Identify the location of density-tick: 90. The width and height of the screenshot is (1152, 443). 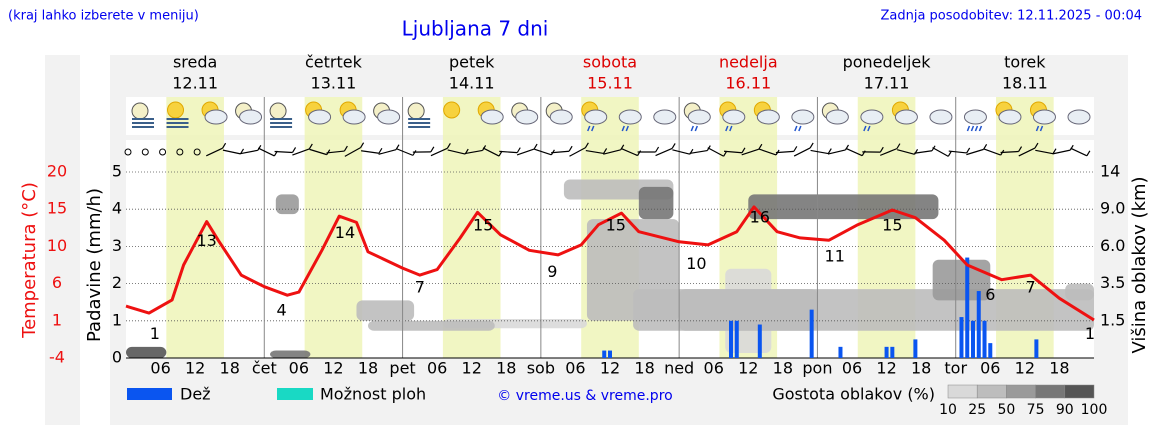
(1065, 410).